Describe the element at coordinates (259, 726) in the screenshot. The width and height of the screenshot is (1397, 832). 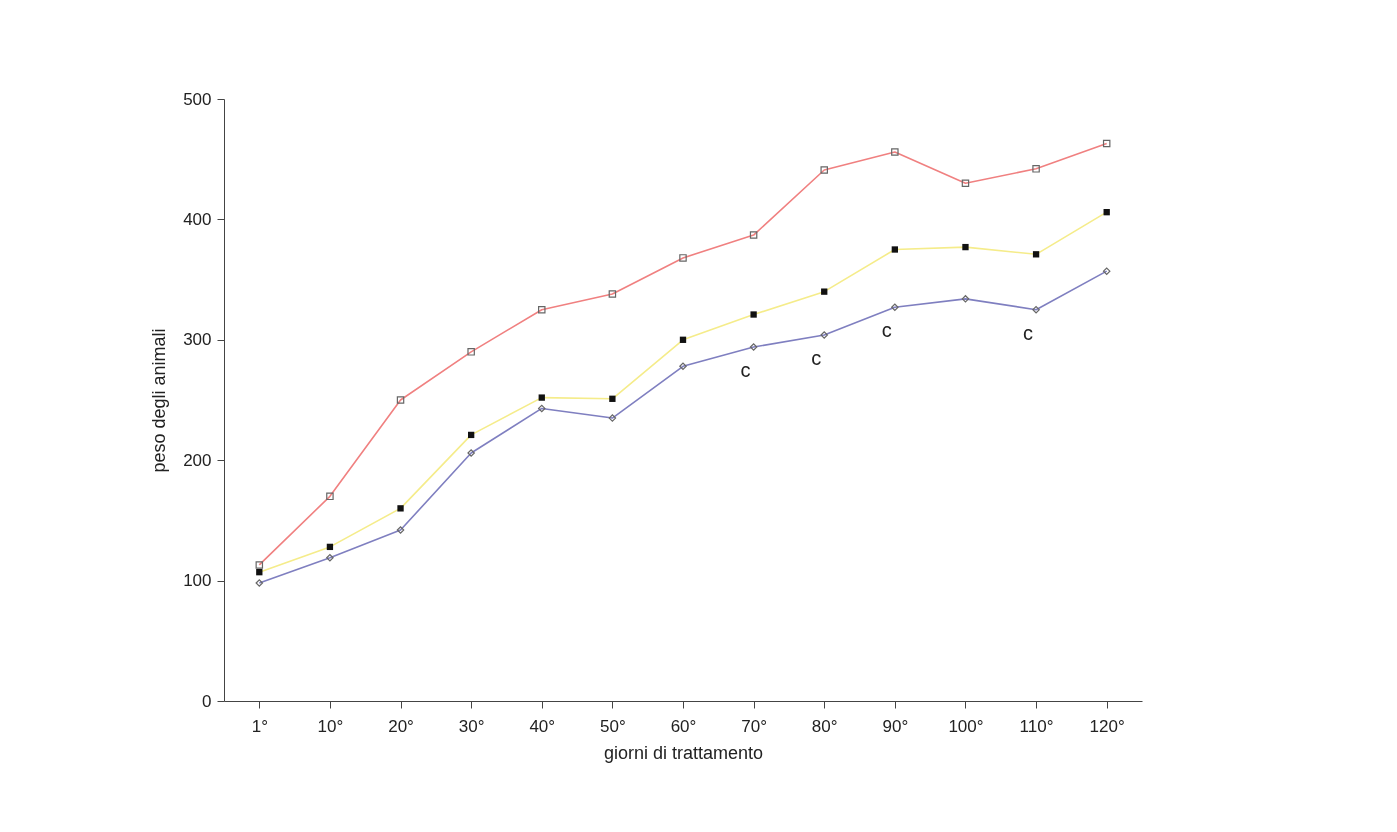
I see `x-tick-label: 1°` at that location.